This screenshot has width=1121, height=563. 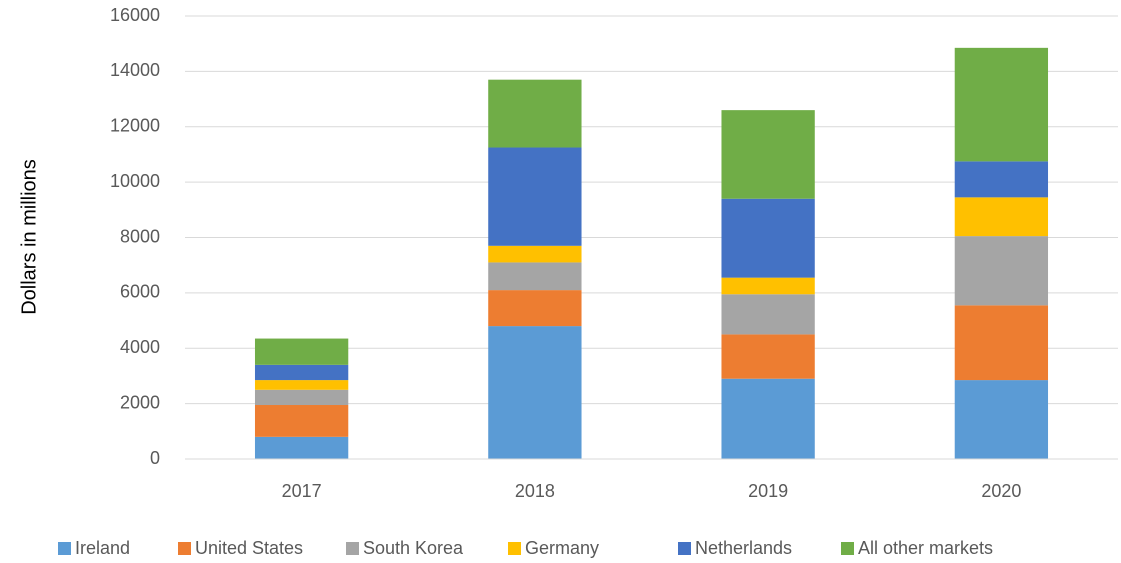 What do you see at coordinates (140, 236) in the screenshot?
I see `y-tick-label: 8000` at bounding box center [140, 236].